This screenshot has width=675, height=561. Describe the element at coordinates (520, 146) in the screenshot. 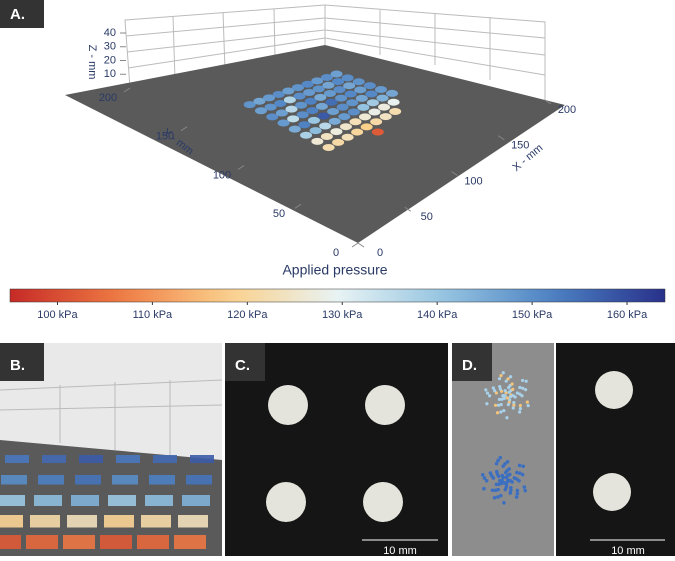

I see `x-tick-label: 150` at that location.